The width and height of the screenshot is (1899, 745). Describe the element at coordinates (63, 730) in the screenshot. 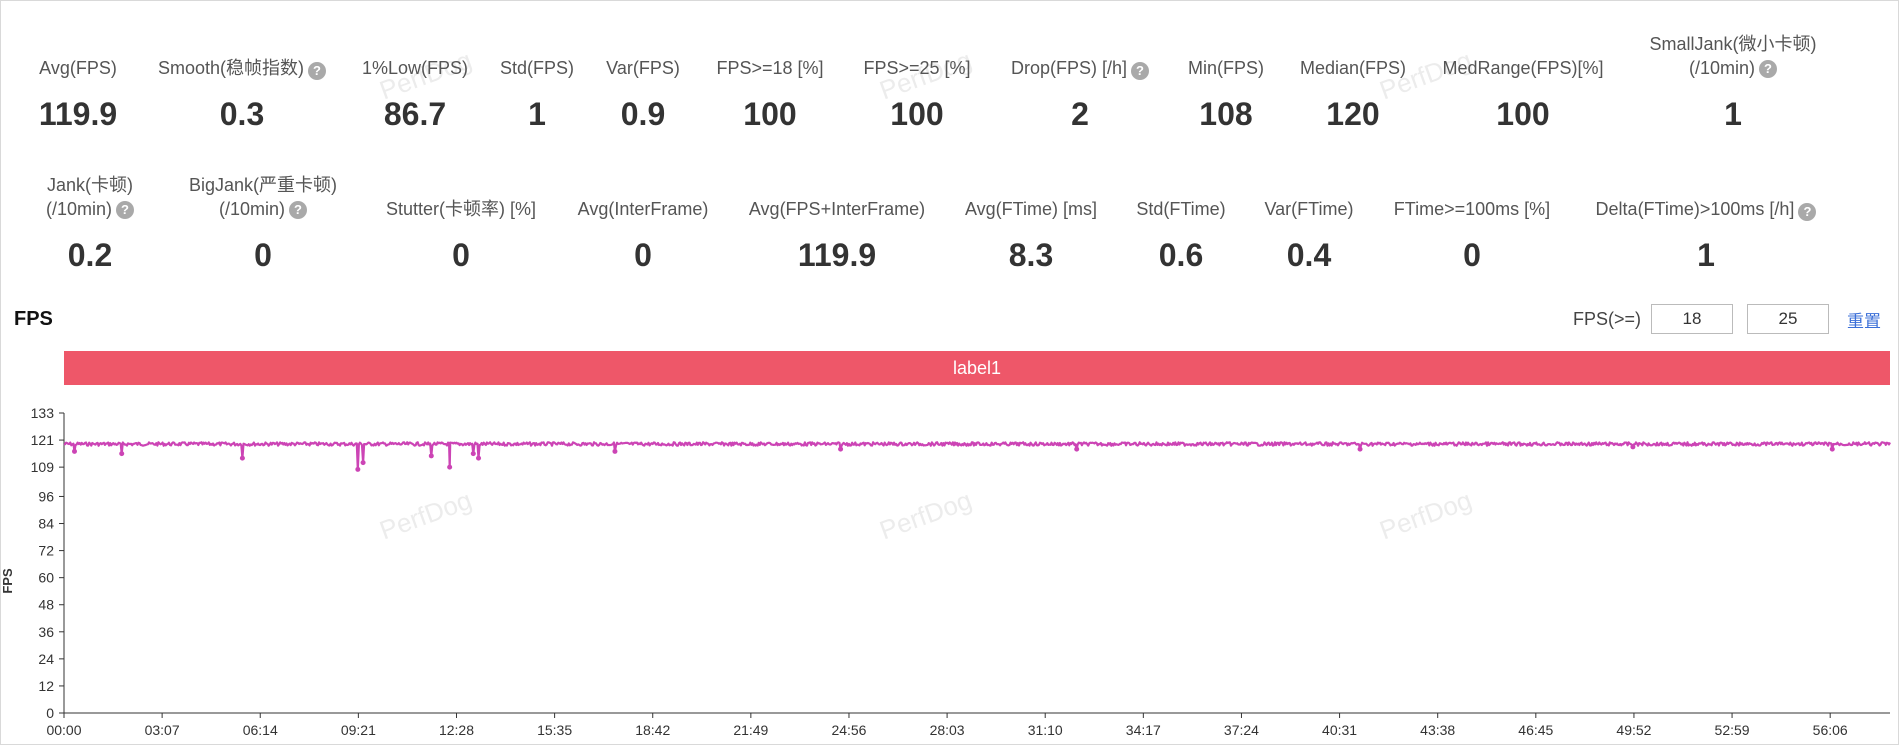

I see `x-tick-label: 00:00` at that location.